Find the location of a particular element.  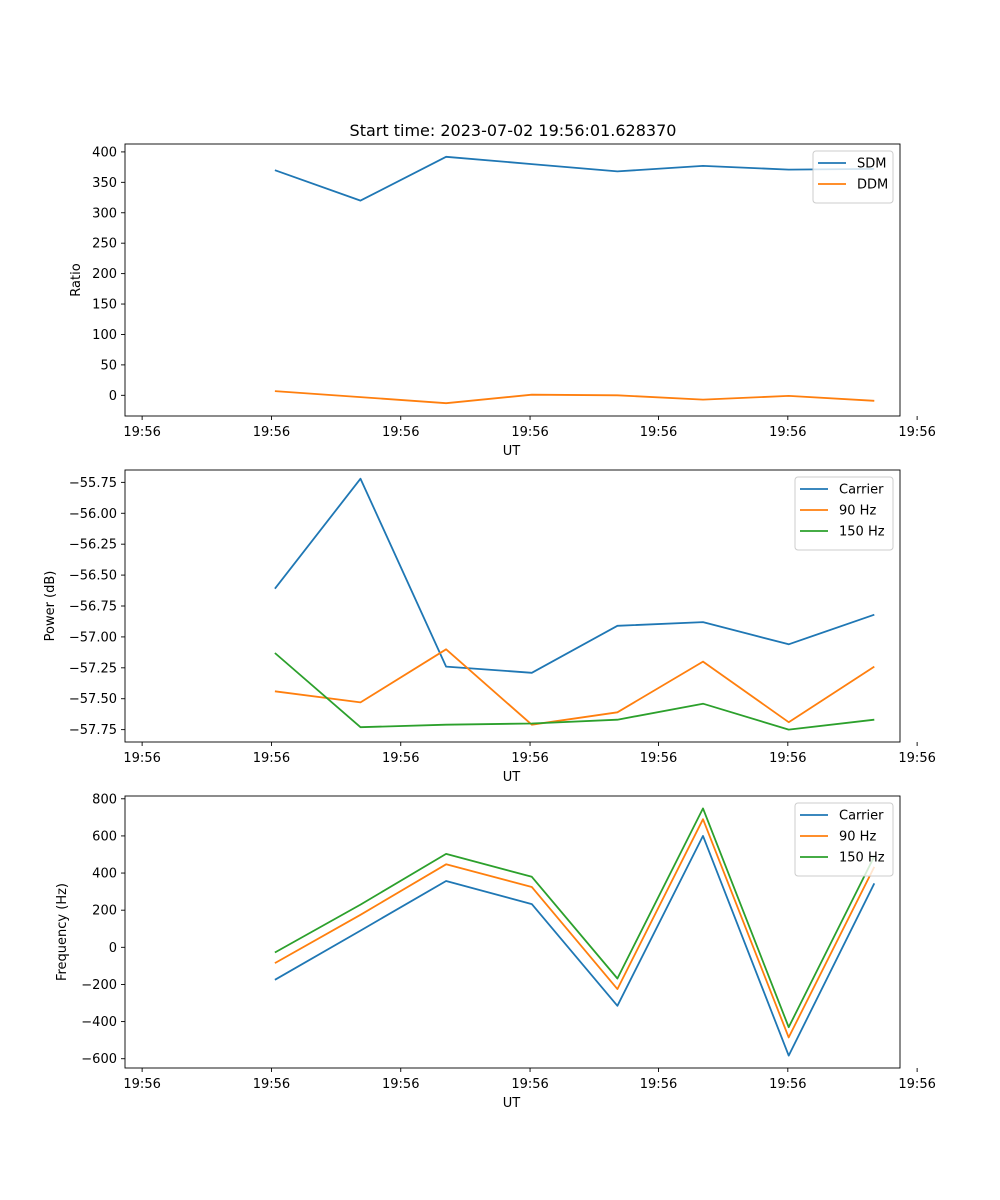

legend-label: DDM is located at coordinates (872, 185).